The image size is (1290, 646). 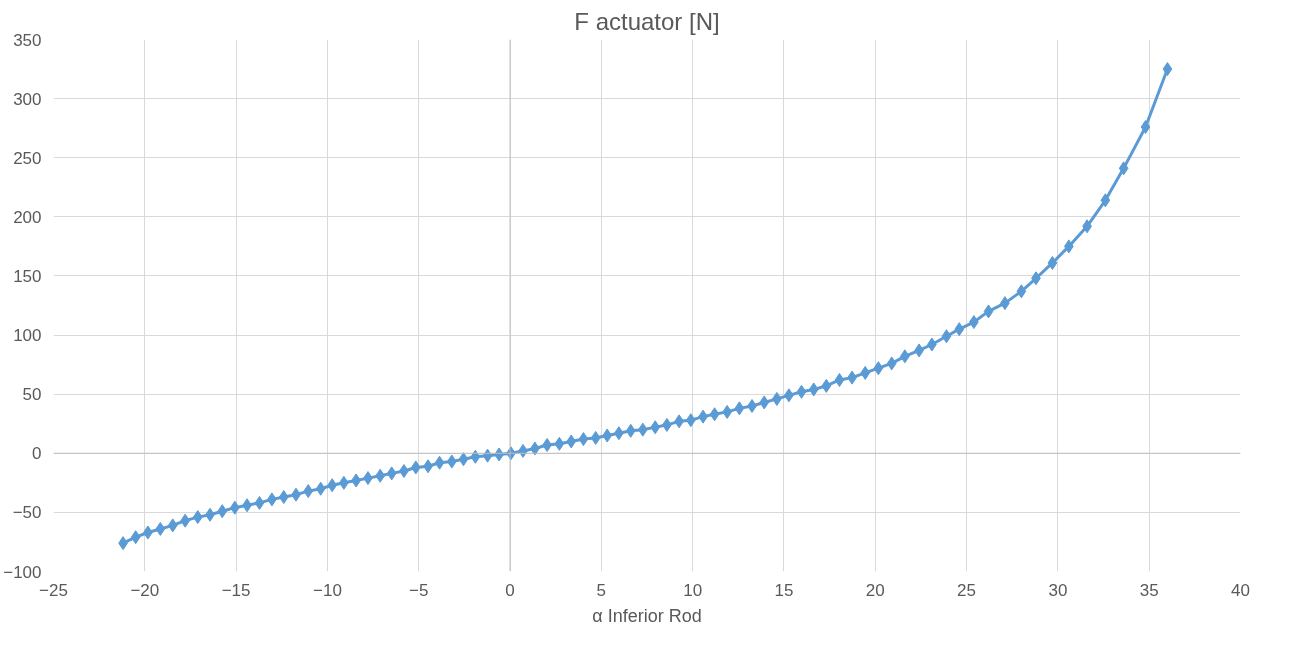 I want to click on x-tick-label: 25, so click(x=967, y=590).